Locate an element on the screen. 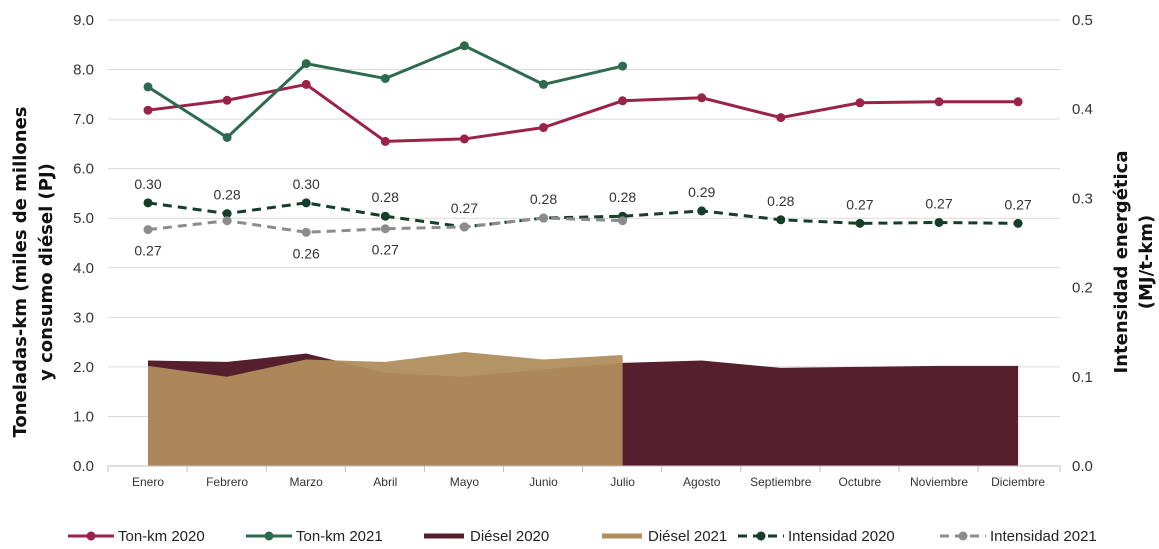 Image resolution: width=1159 pixels, height=549 pixels. legend-label-diésel-2021: Diésel 2021 is located at coordinates (687, 536).